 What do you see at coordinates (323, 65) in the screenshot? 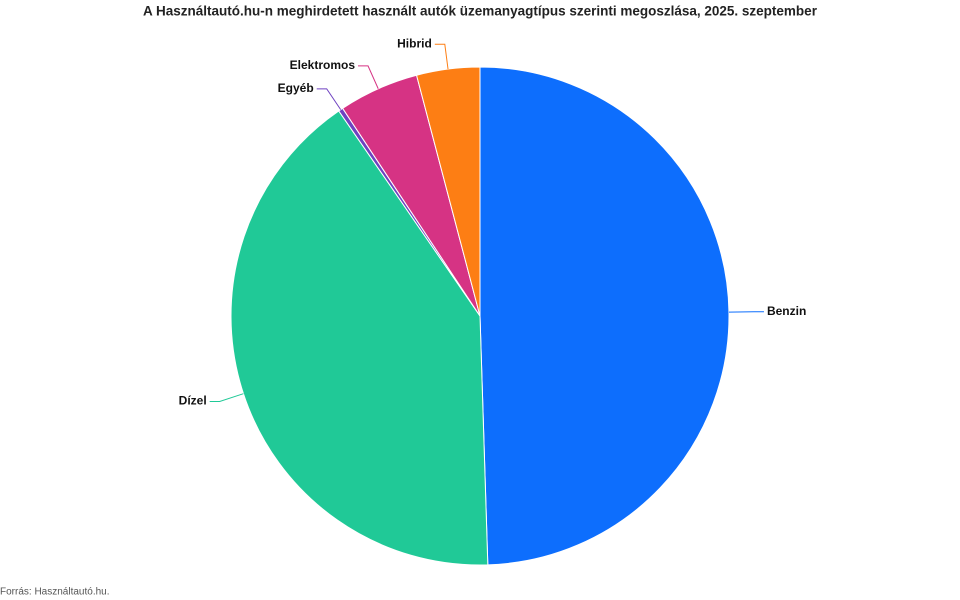
I see `slice-label: Elektromos` at bounding box center [323, 65].